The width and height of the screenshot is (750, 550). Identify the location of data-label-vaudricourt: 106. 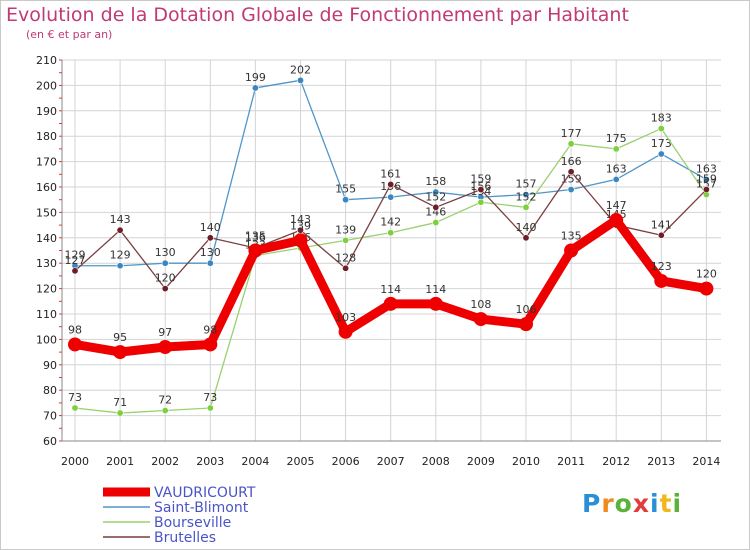
(526, 309).